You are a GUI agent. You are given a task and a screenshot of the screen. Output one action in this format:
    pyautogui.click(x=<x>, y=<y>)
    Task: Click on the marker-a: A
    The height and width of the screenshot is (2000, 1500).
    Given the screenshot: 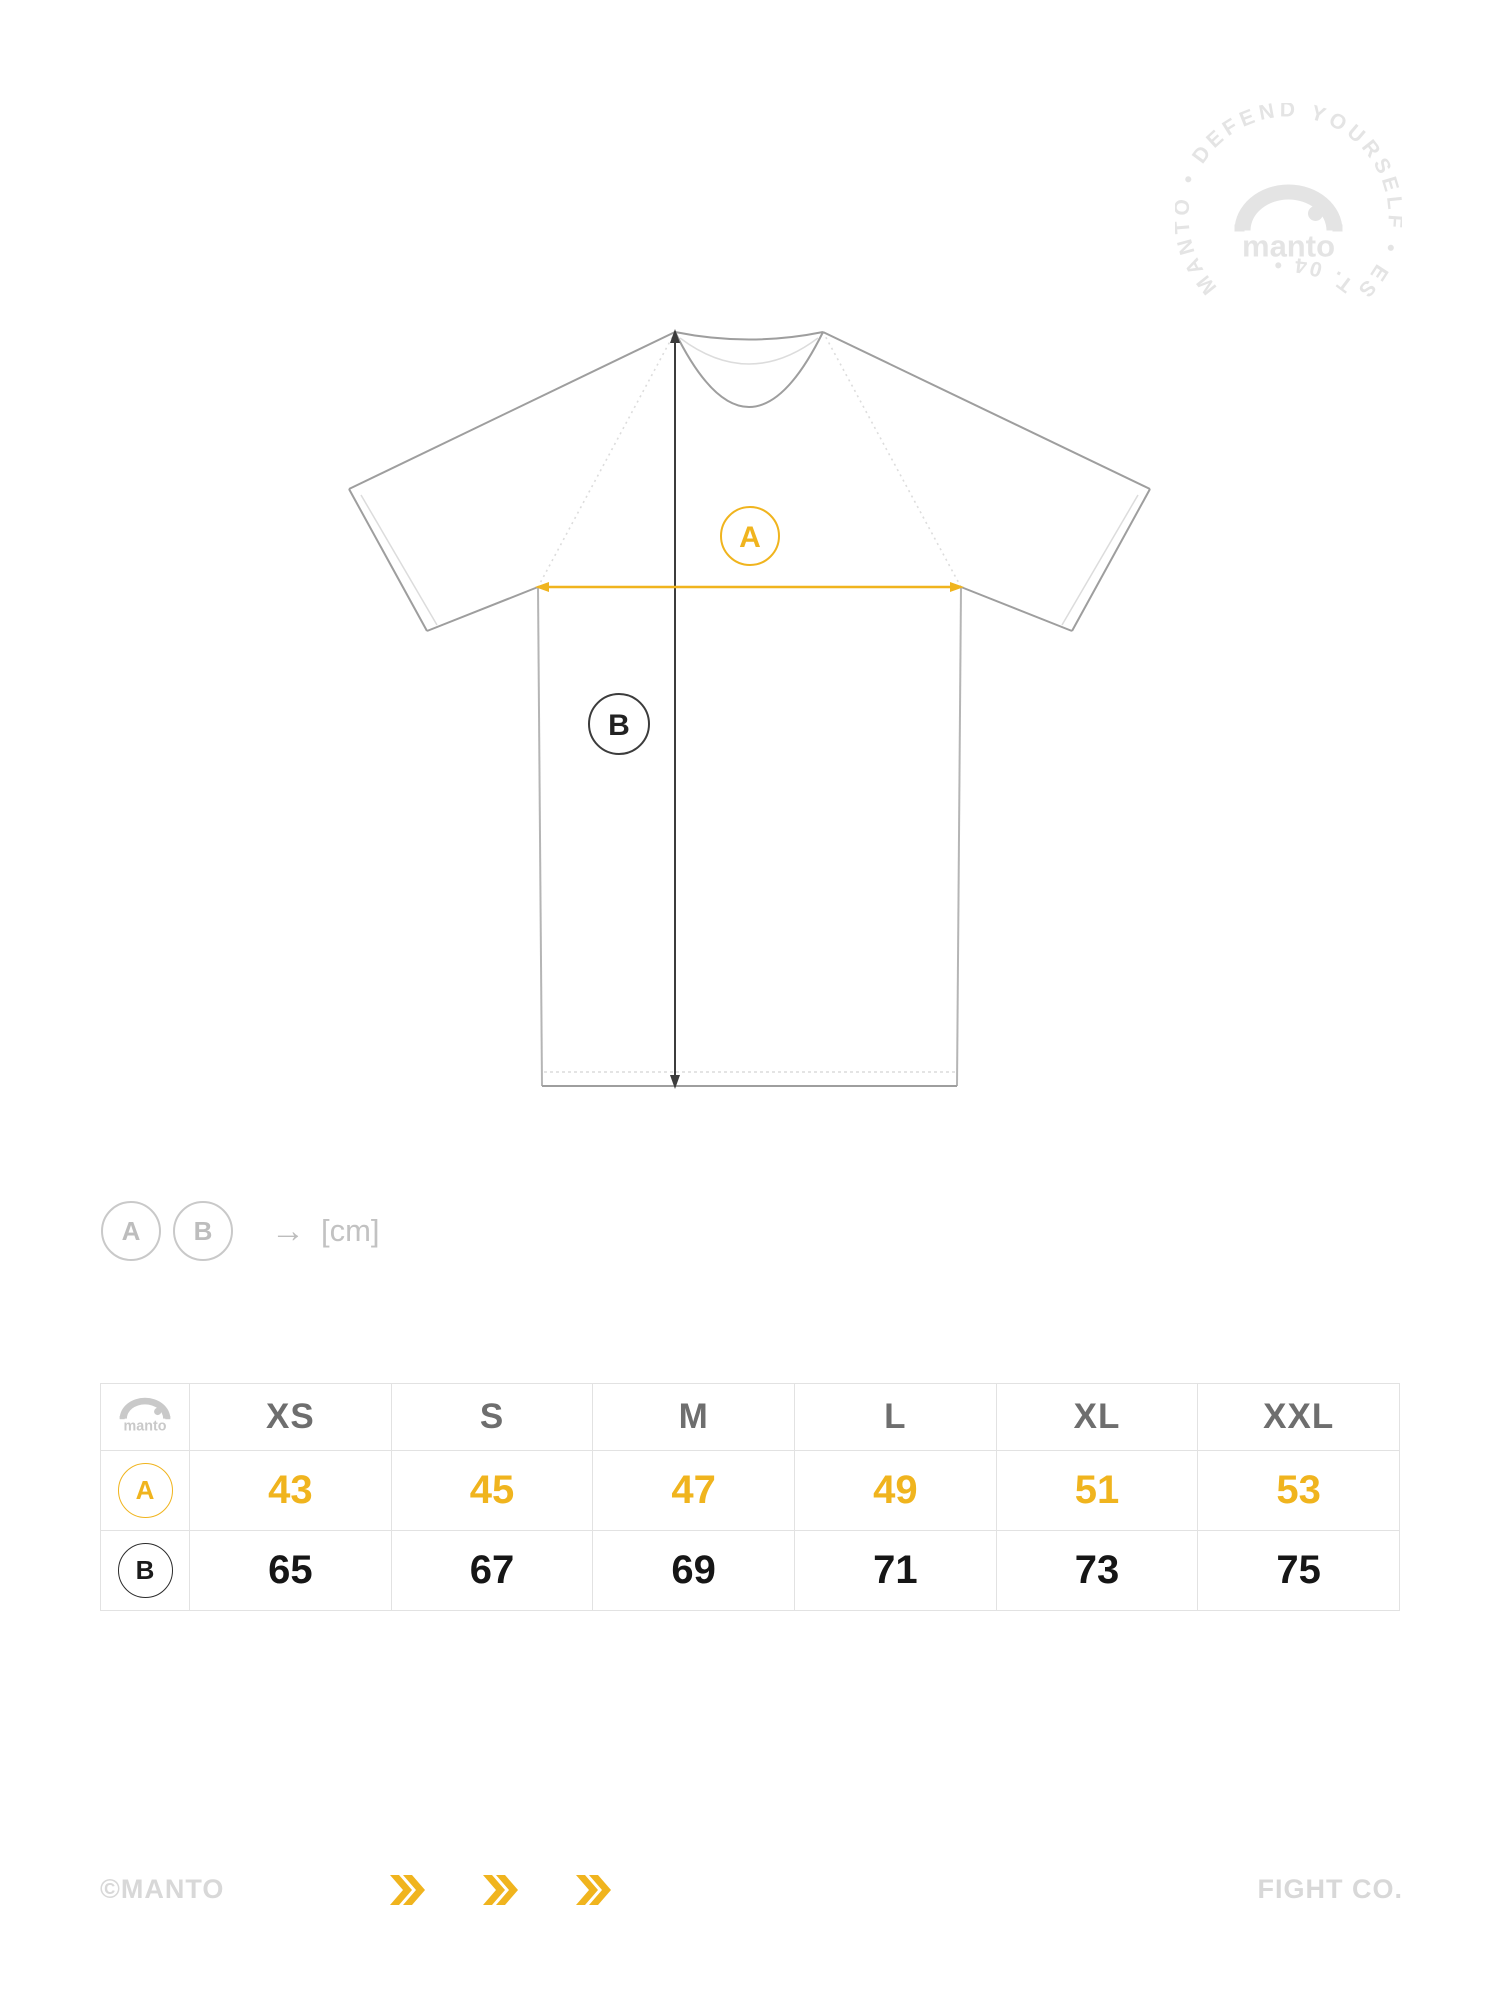 What is the action you would take?
    pyautogui.click(x=750, y=536)
    